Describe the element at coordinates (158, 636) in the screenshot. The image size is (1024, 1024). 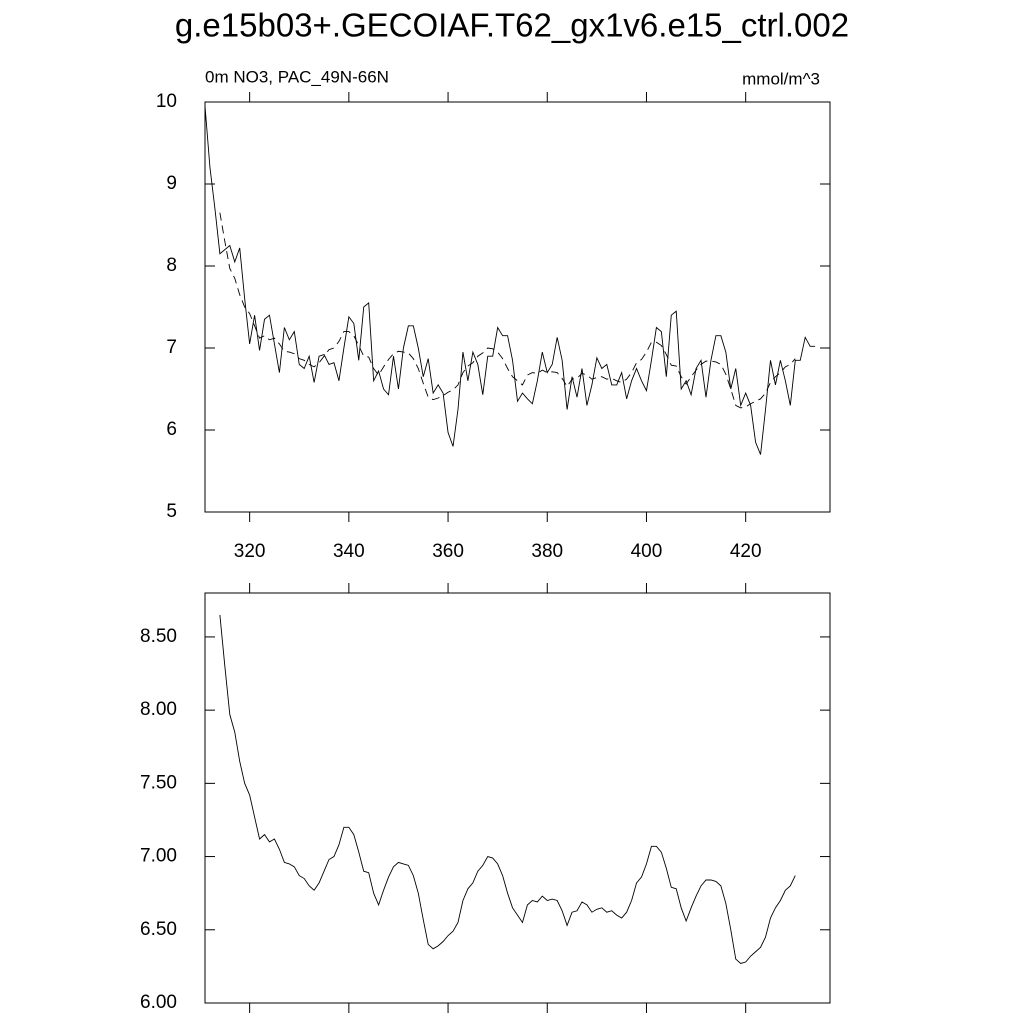
I see `y-tick-label: 8.50` at that location.